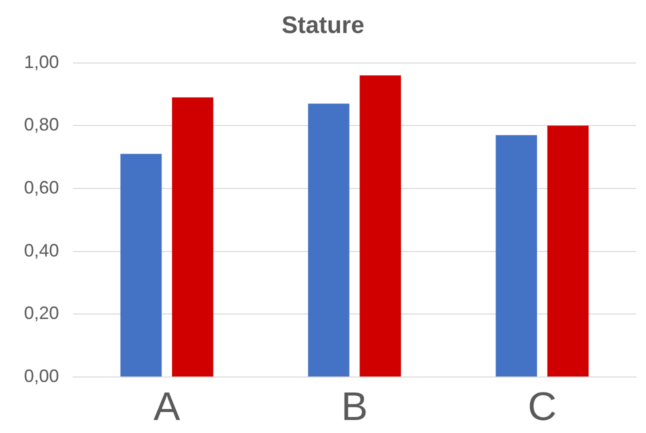  I want to click on y-tick-label: 0,60, so click(42, 187).